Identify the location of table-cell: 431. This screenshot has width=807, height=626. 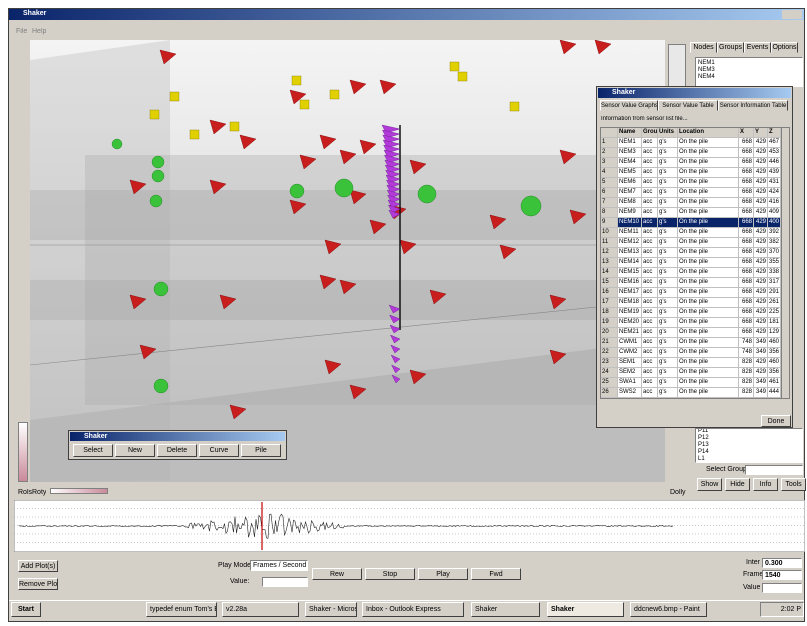
(774, 183).